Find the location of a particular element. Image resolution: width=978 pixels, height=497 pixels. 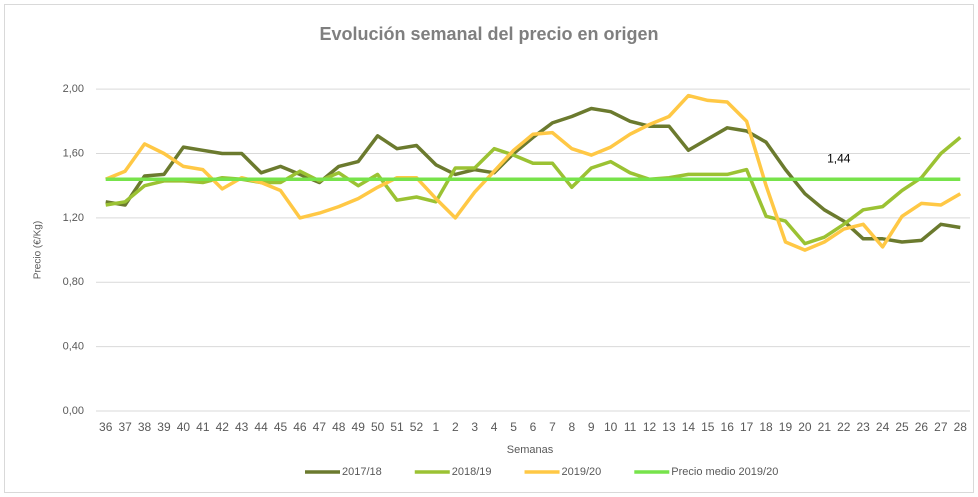

x-tick-label: 39 is located at coordinates (164, 427).